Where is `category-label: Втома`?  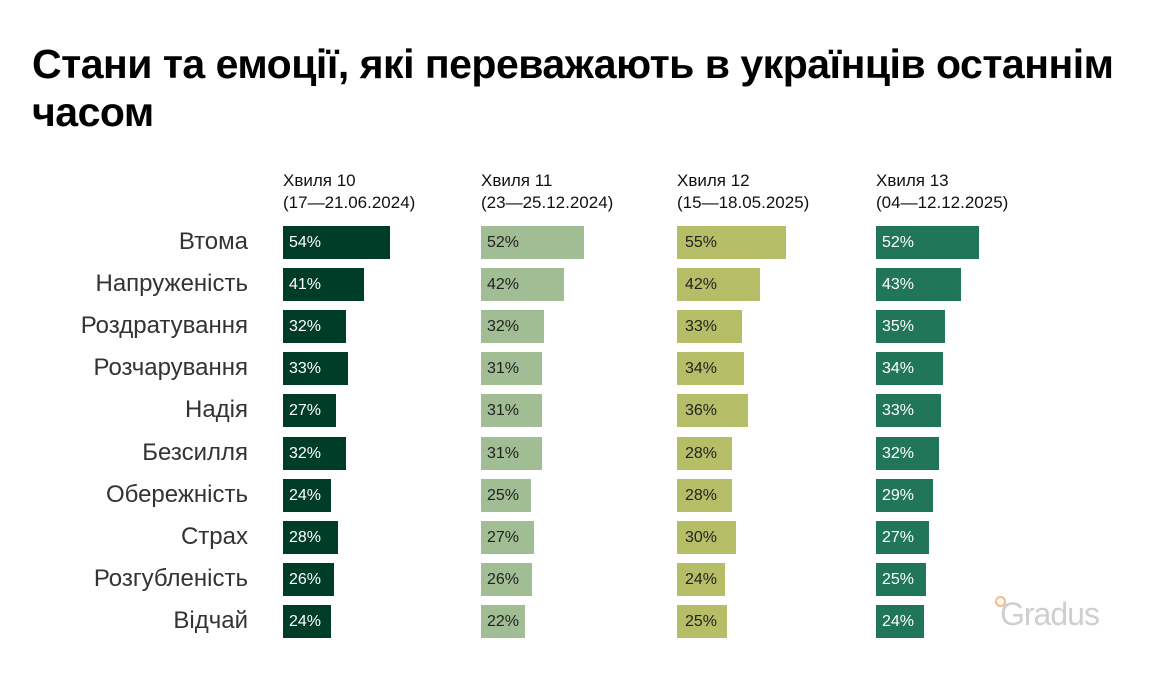 category-label: Втома is located at coordinates (213, 241).